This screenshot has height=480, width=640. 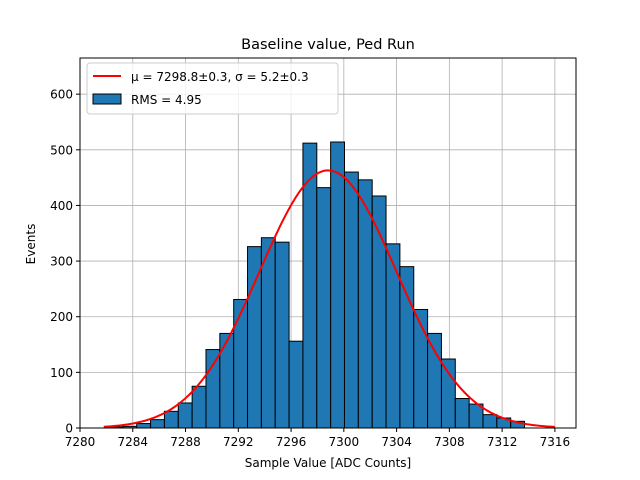 What do you see at coordinates (328, 45) in the screenshot?
I see `chart-title: Baseline value, Ped Run` at bounding box center [328, 45].